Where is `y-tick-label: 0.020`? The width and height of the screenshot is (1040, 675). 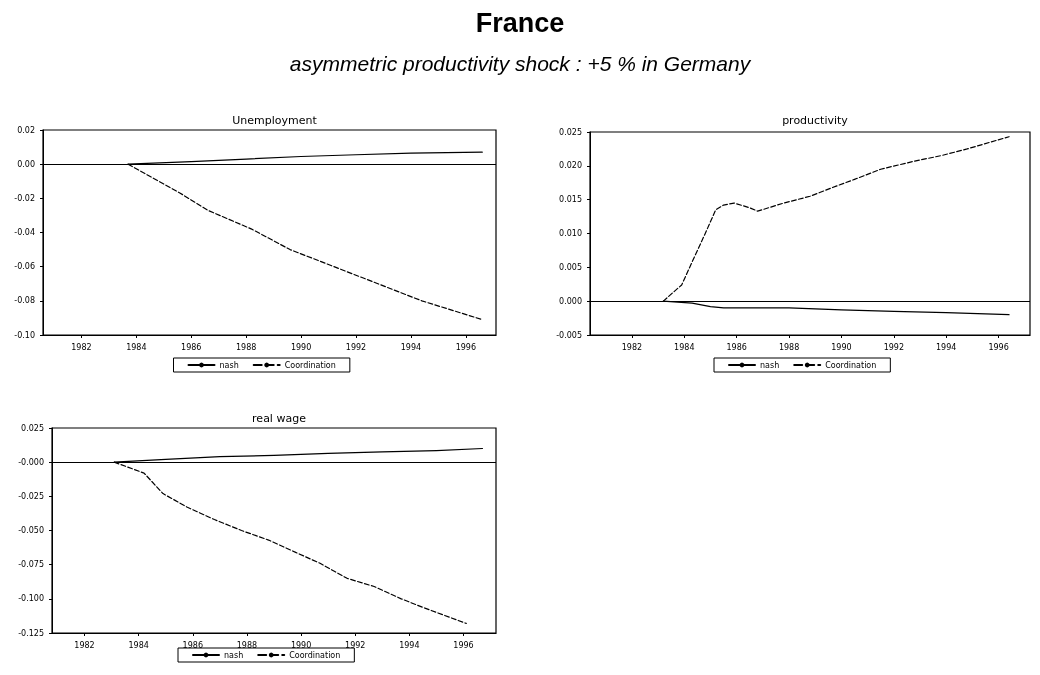
y-tick-label: 0.020 is located at coordinates (570, 166).